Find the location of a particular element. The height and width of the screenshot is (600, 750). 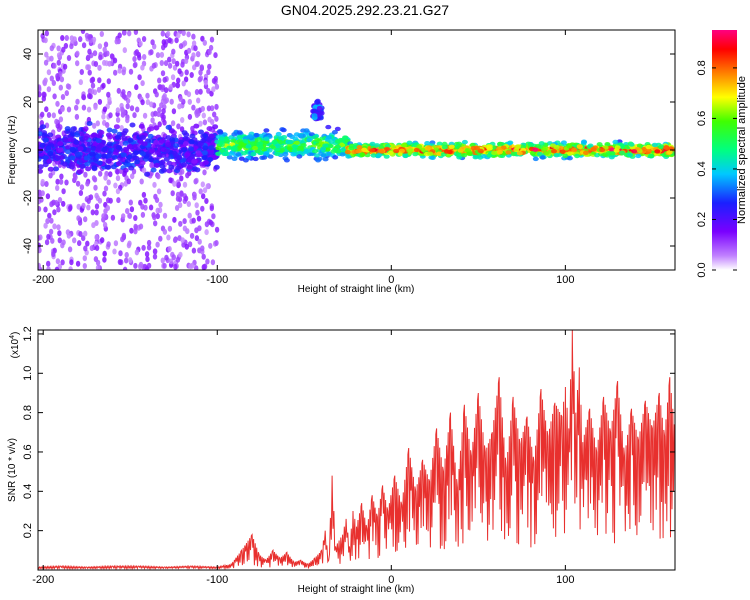

y-tick-label: 0 is located at coordinates (28, 150).